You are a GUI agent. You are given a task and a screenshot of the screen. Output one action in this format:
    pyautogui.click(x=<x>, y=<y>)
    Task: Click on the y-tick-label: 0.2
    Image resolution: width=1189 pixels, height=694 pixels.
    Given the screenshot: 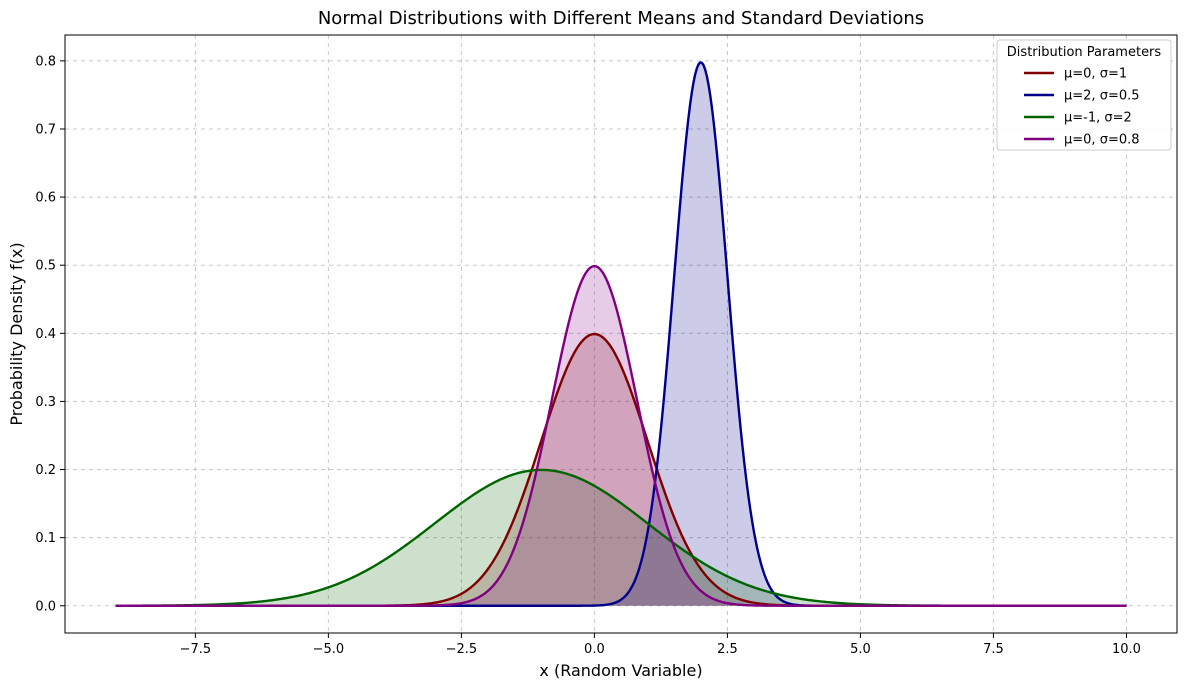 What is the action you would take?
    pyautogui.click(x=45, y=470)
    